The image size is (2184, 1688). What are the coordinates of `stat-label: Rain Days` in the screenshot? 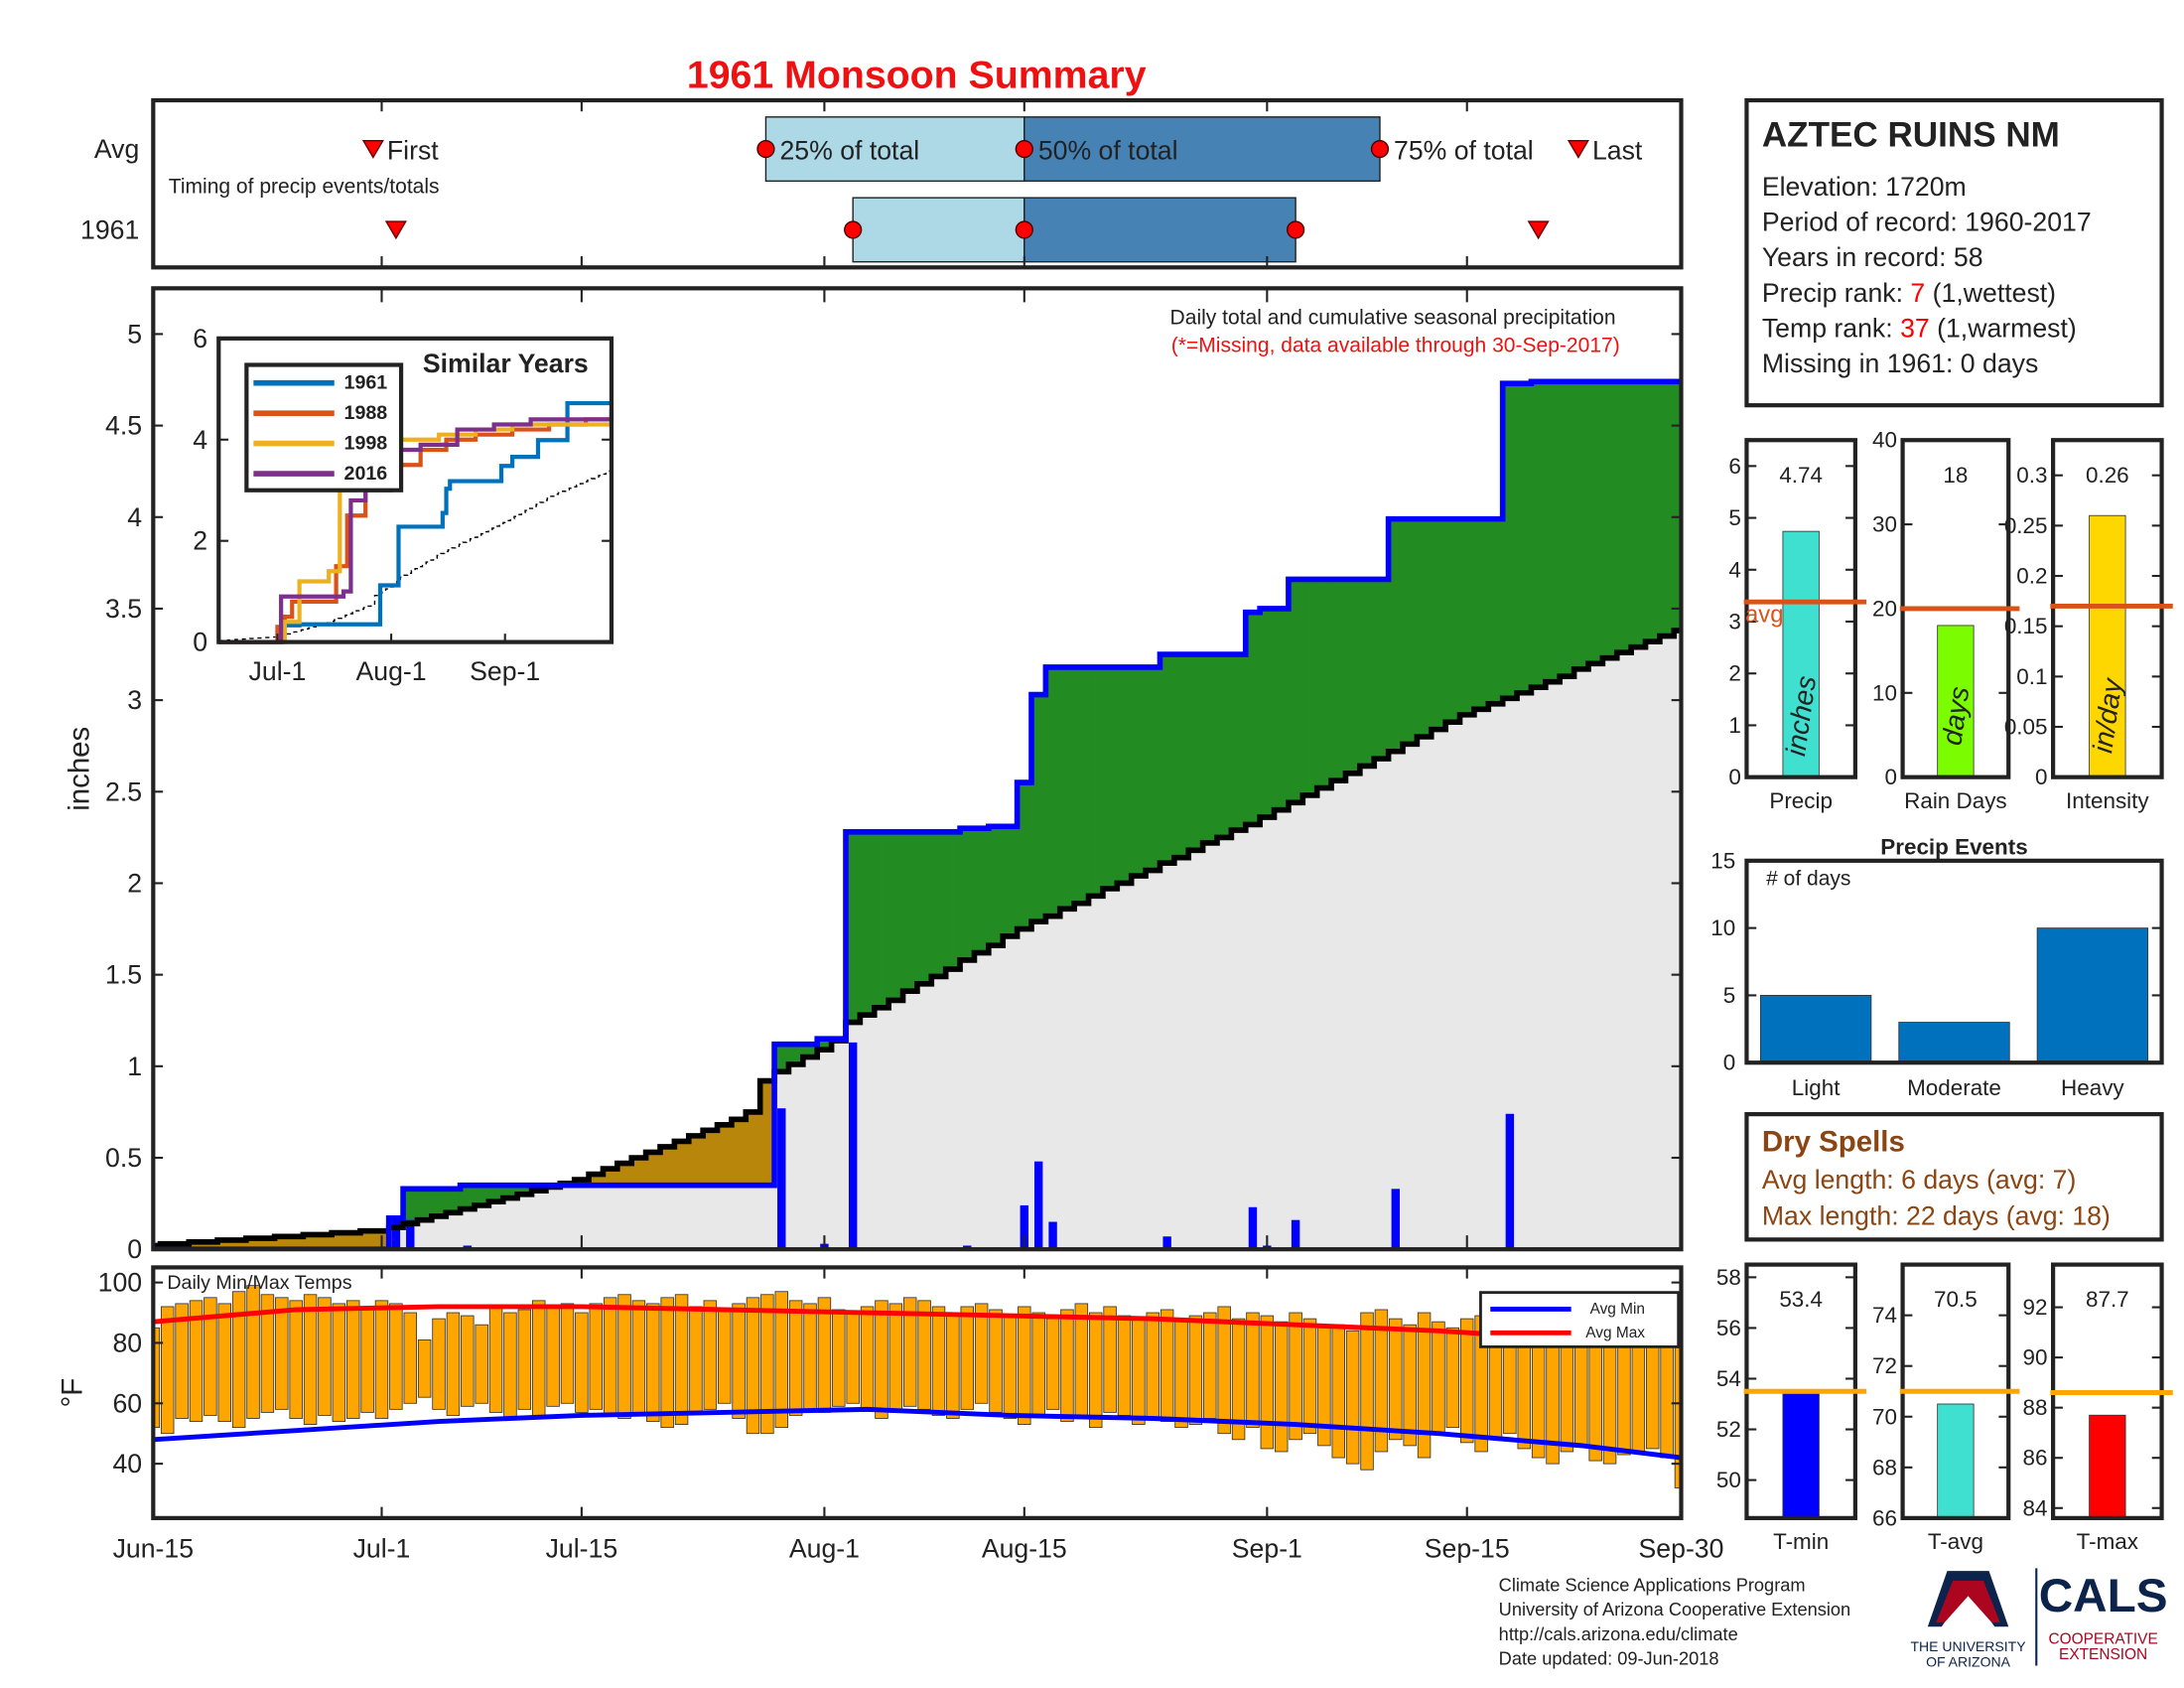 It's located at (1955, 800).